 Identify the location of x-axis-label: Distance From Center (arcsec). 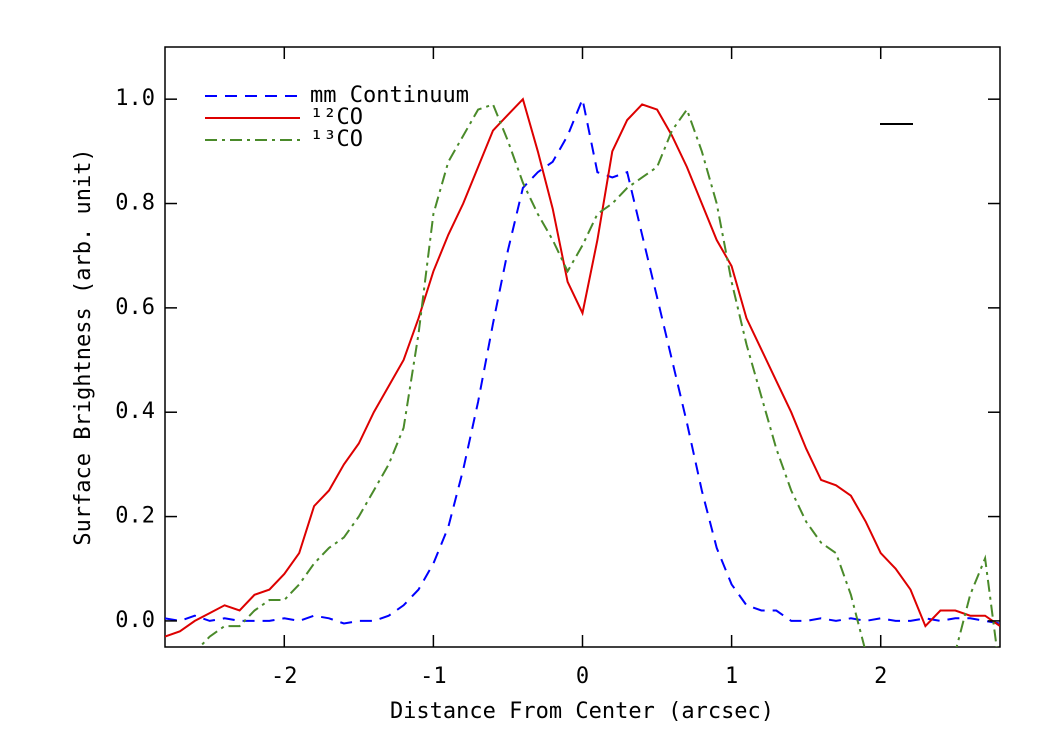
(582, 711).